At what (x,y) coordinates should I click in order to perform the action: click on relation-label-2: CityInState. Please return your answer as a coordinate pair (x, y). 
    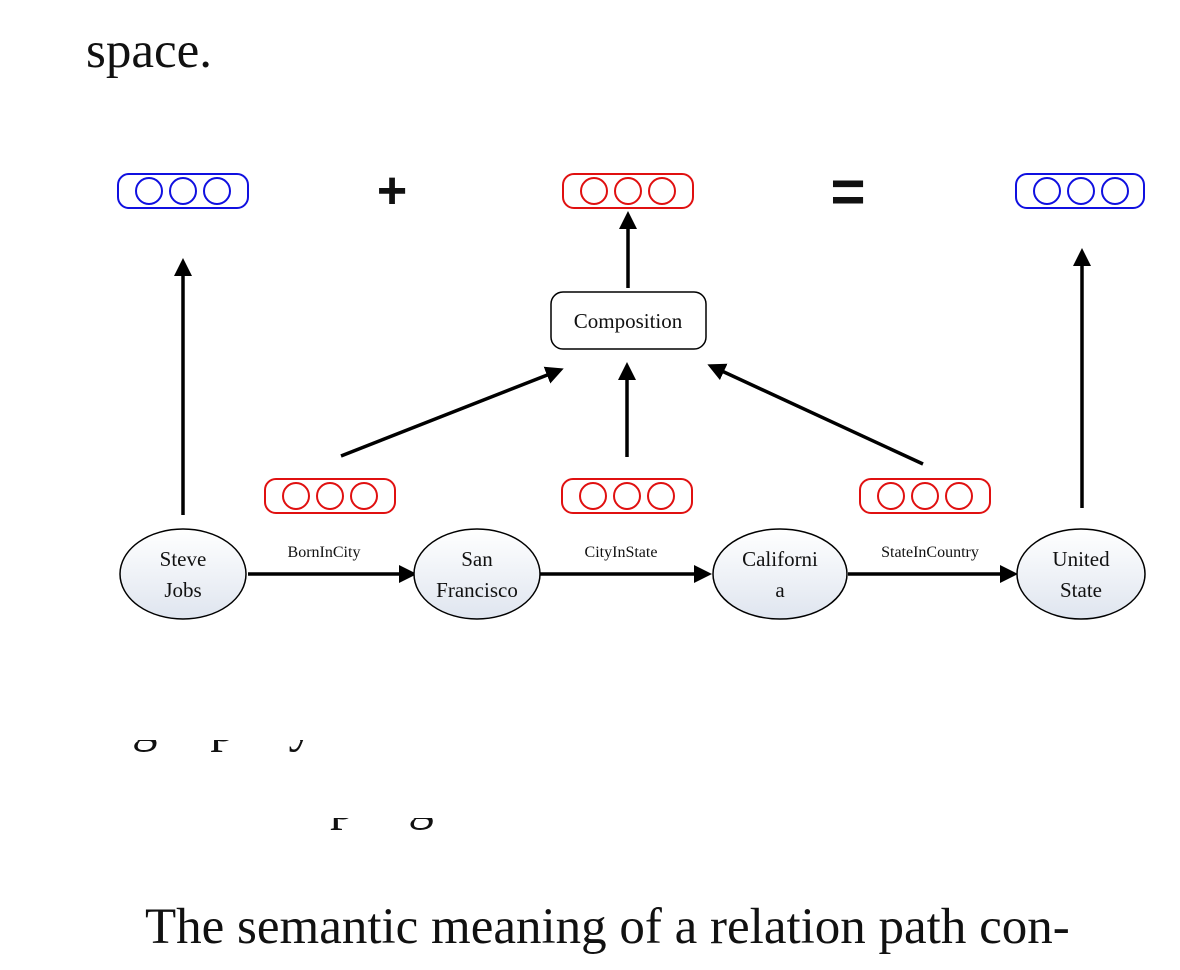
    Looking at the image, I should click on (621, 552).